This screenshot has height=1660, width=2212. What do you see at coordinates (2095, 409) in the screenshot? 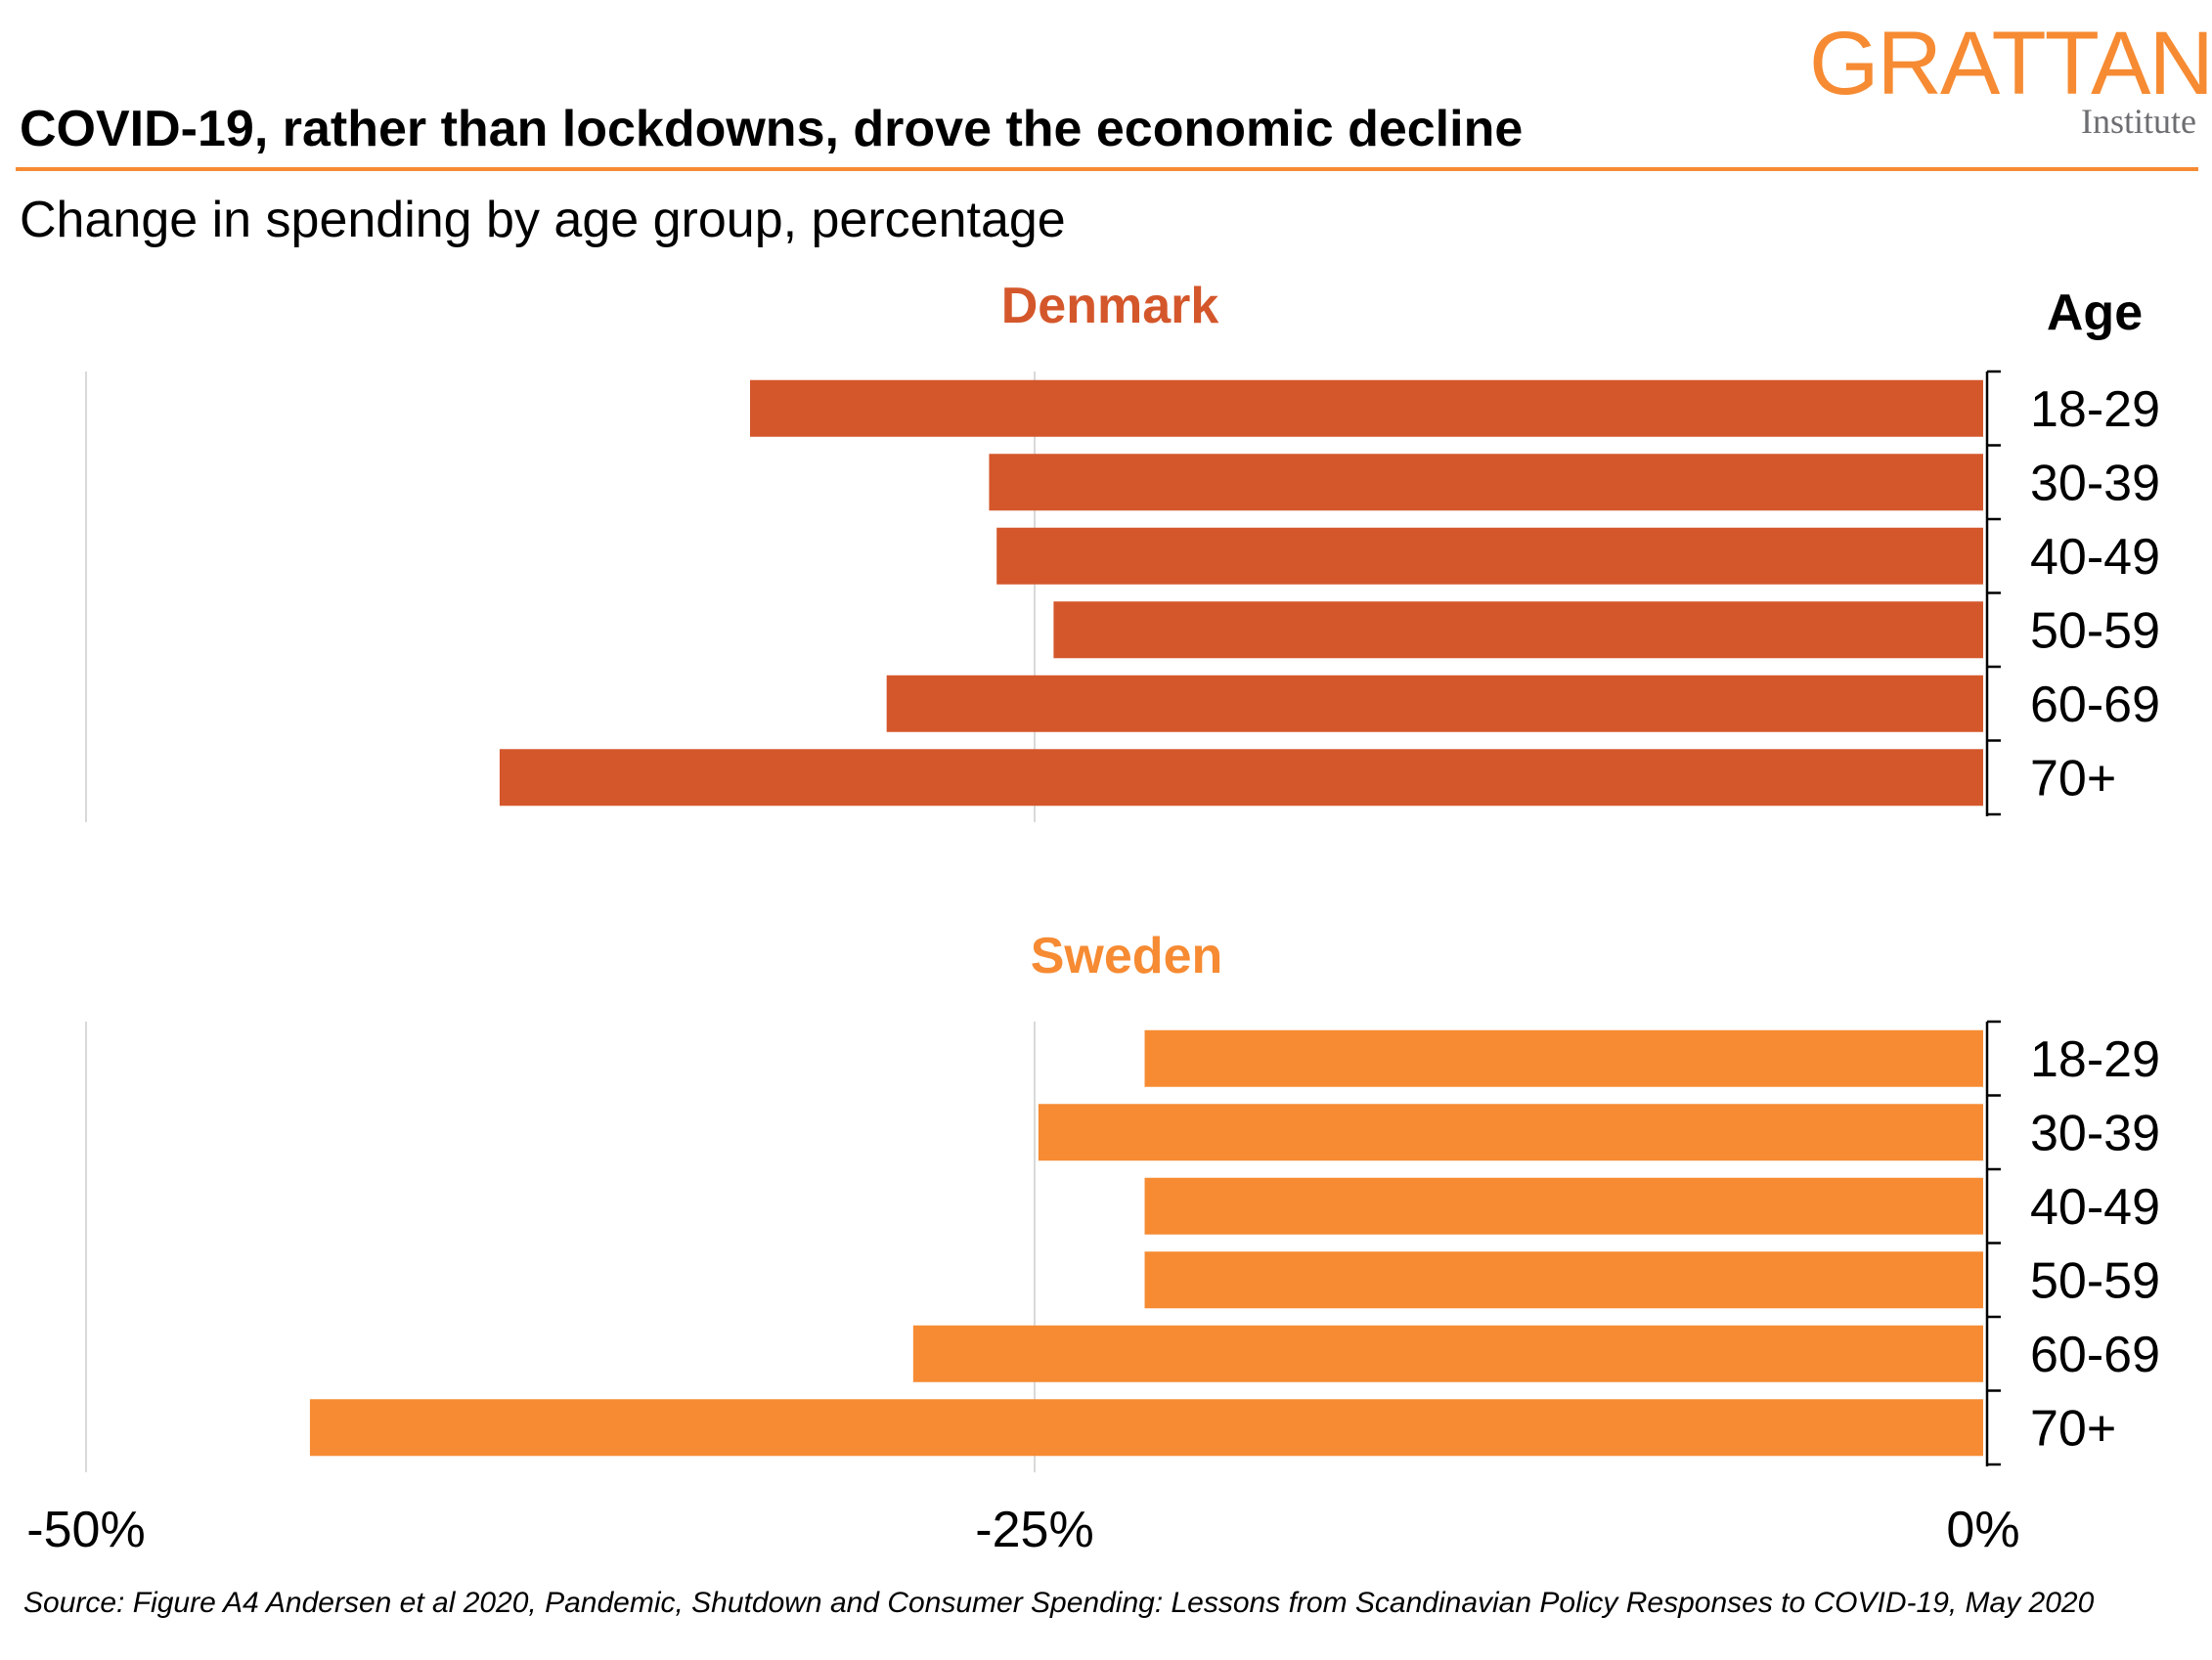
I see `denmark-age-label: 18-29` at bounding box center [2095, 409].